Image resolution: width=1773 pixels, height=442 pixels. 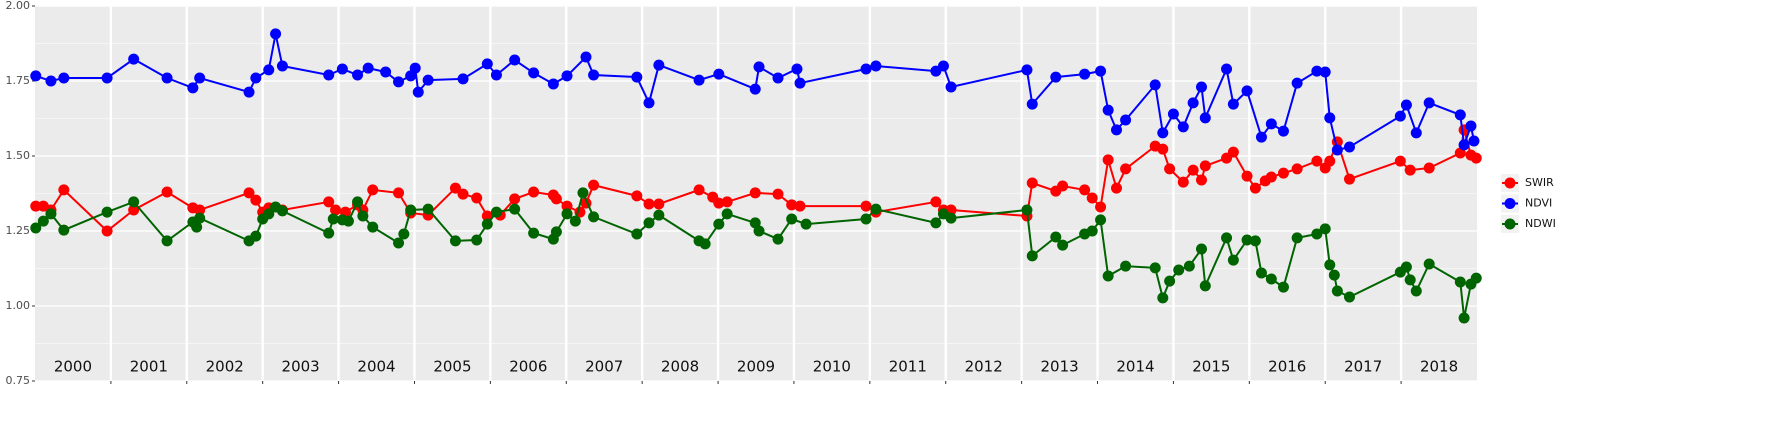 What do you see at coordinates (376, 367) in the screenshot?
I see `year-label: 2004` at bounding box center [376, 367].